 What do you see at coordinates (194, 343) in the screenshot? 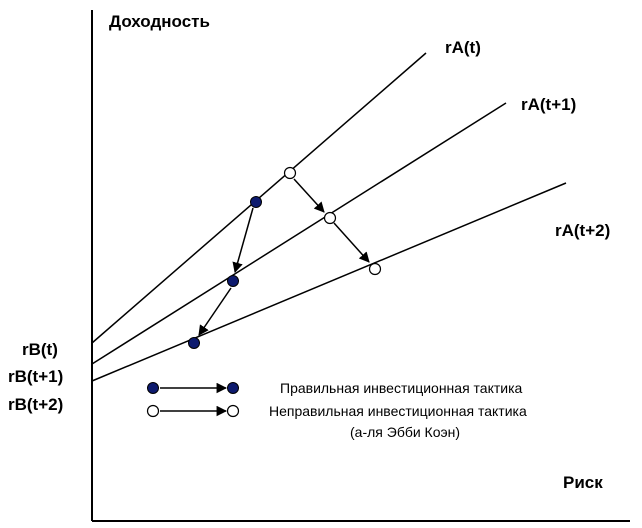
I see `correct-point-t2` at bounding box center [194, 343].